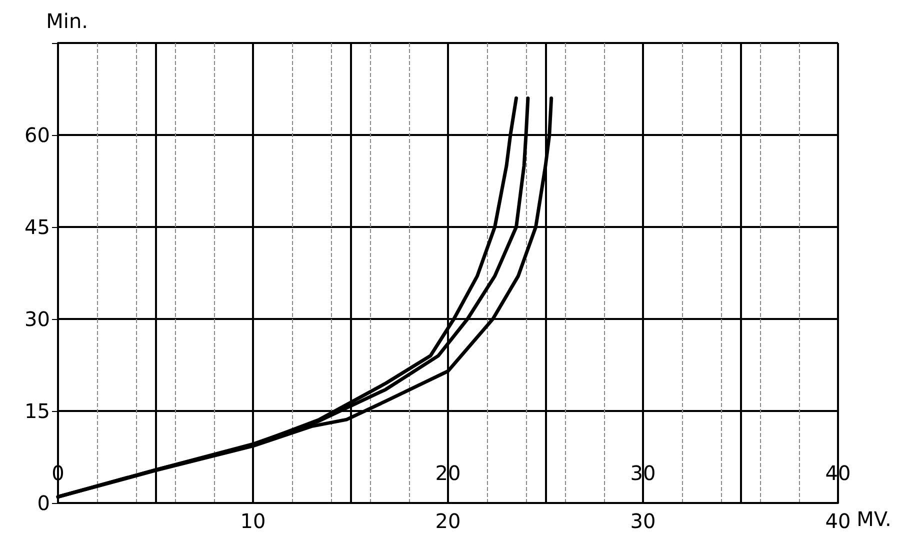 The width and height of the screenshot is (905, 533). What do you see at coordinates (37, 319) in the screenshot?
I see `y-tick-label: 30` at bounding box center [37, 319].